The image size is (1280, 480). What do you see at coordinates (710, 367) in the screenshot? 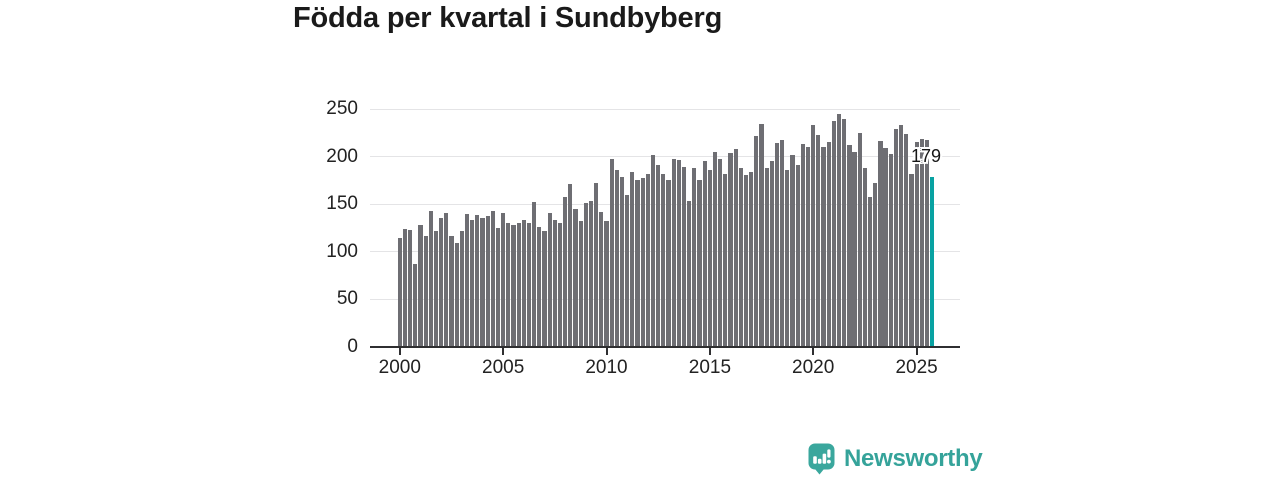
I see `x-axis-tick-label: 2015` at bounding box center [710, 367].